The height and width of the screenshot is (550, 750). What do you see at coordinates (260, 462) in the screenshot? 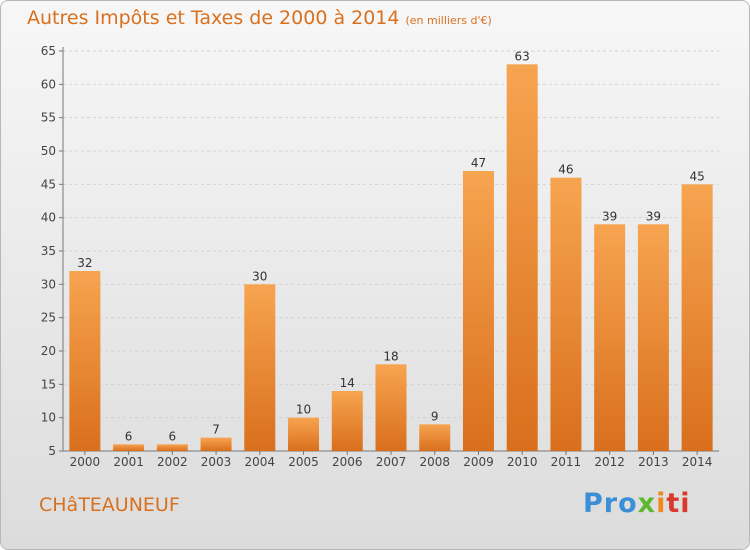
I see `x-tick-label: 2004` at bounding box center [260, 462].